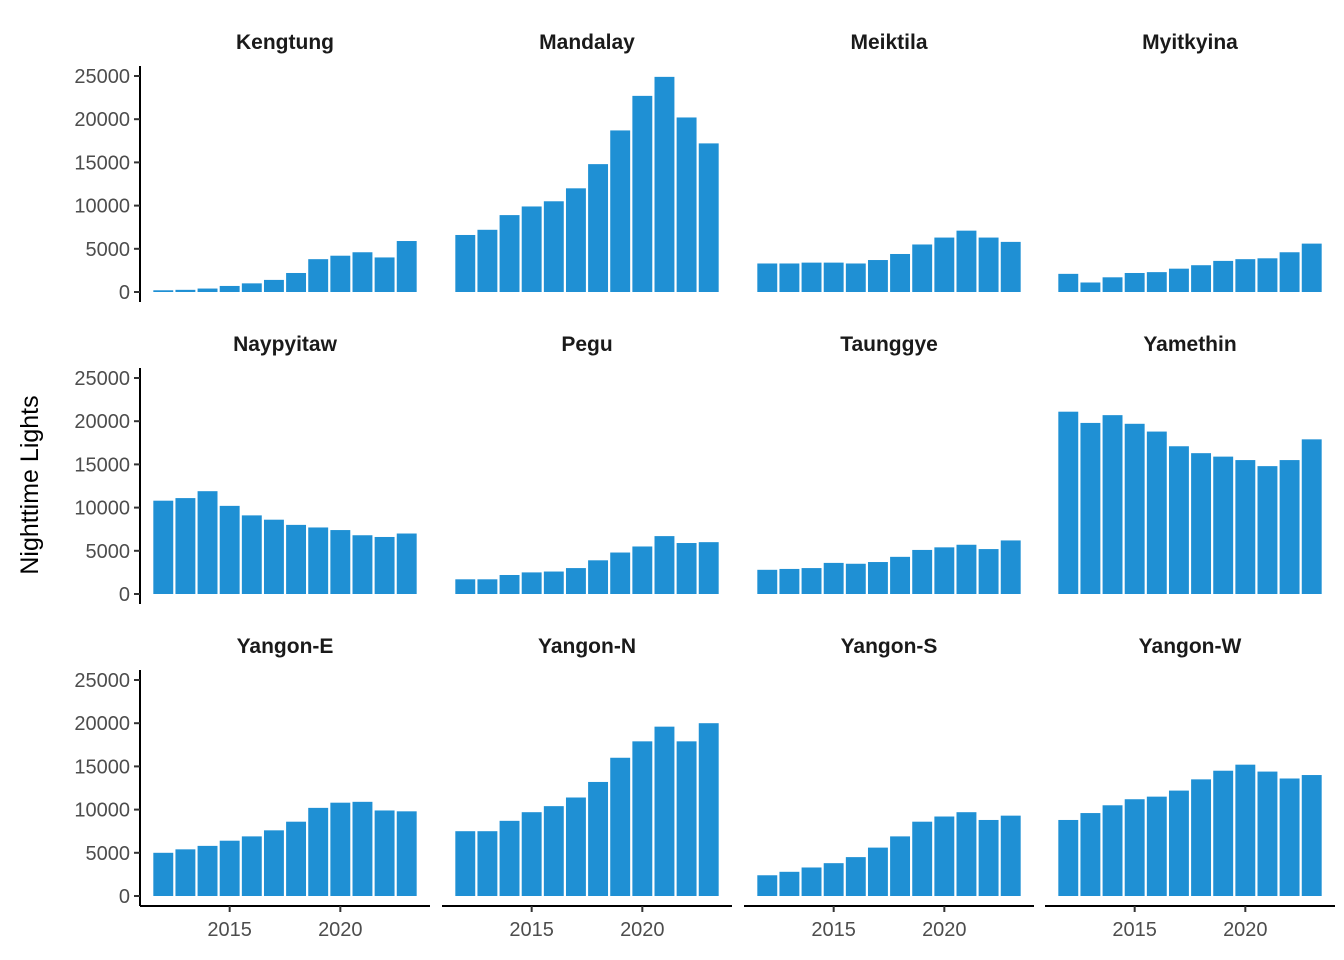 Image resolution: width=1344 pixels, height=960 pixels. What do you see at coordinates (285, 646) in the screenshot?
I see `panel-title: Yangon-E` at bounding box center [285, 646].